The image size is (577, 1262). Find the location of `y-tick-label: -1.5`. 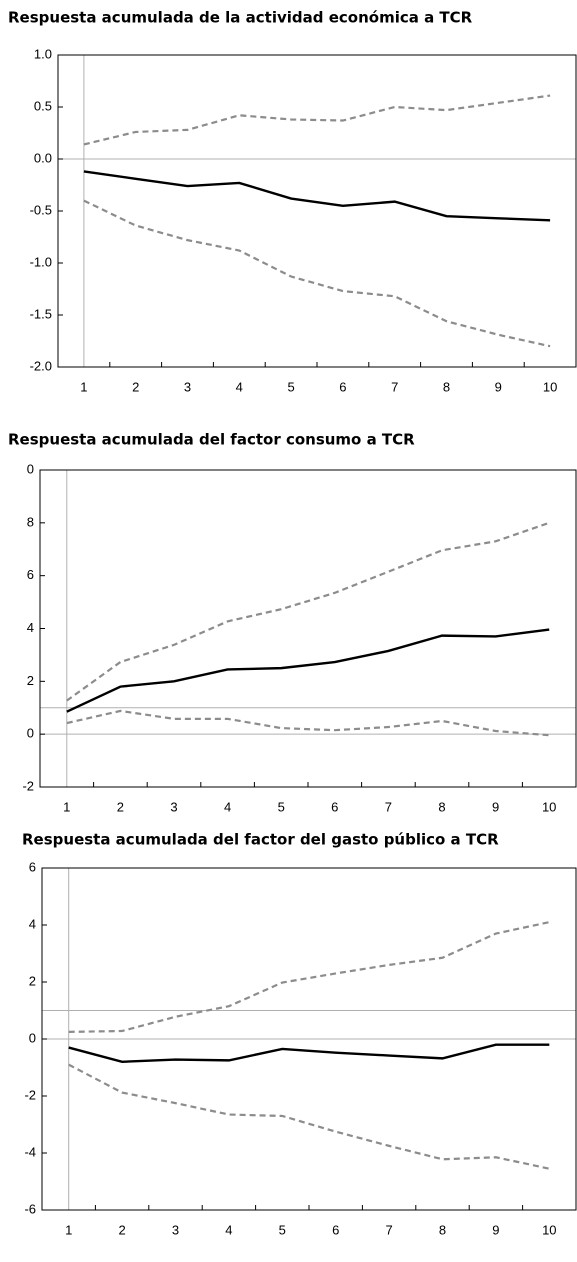

y-tick-label: -1.5 is located at coordinates (41, 313).